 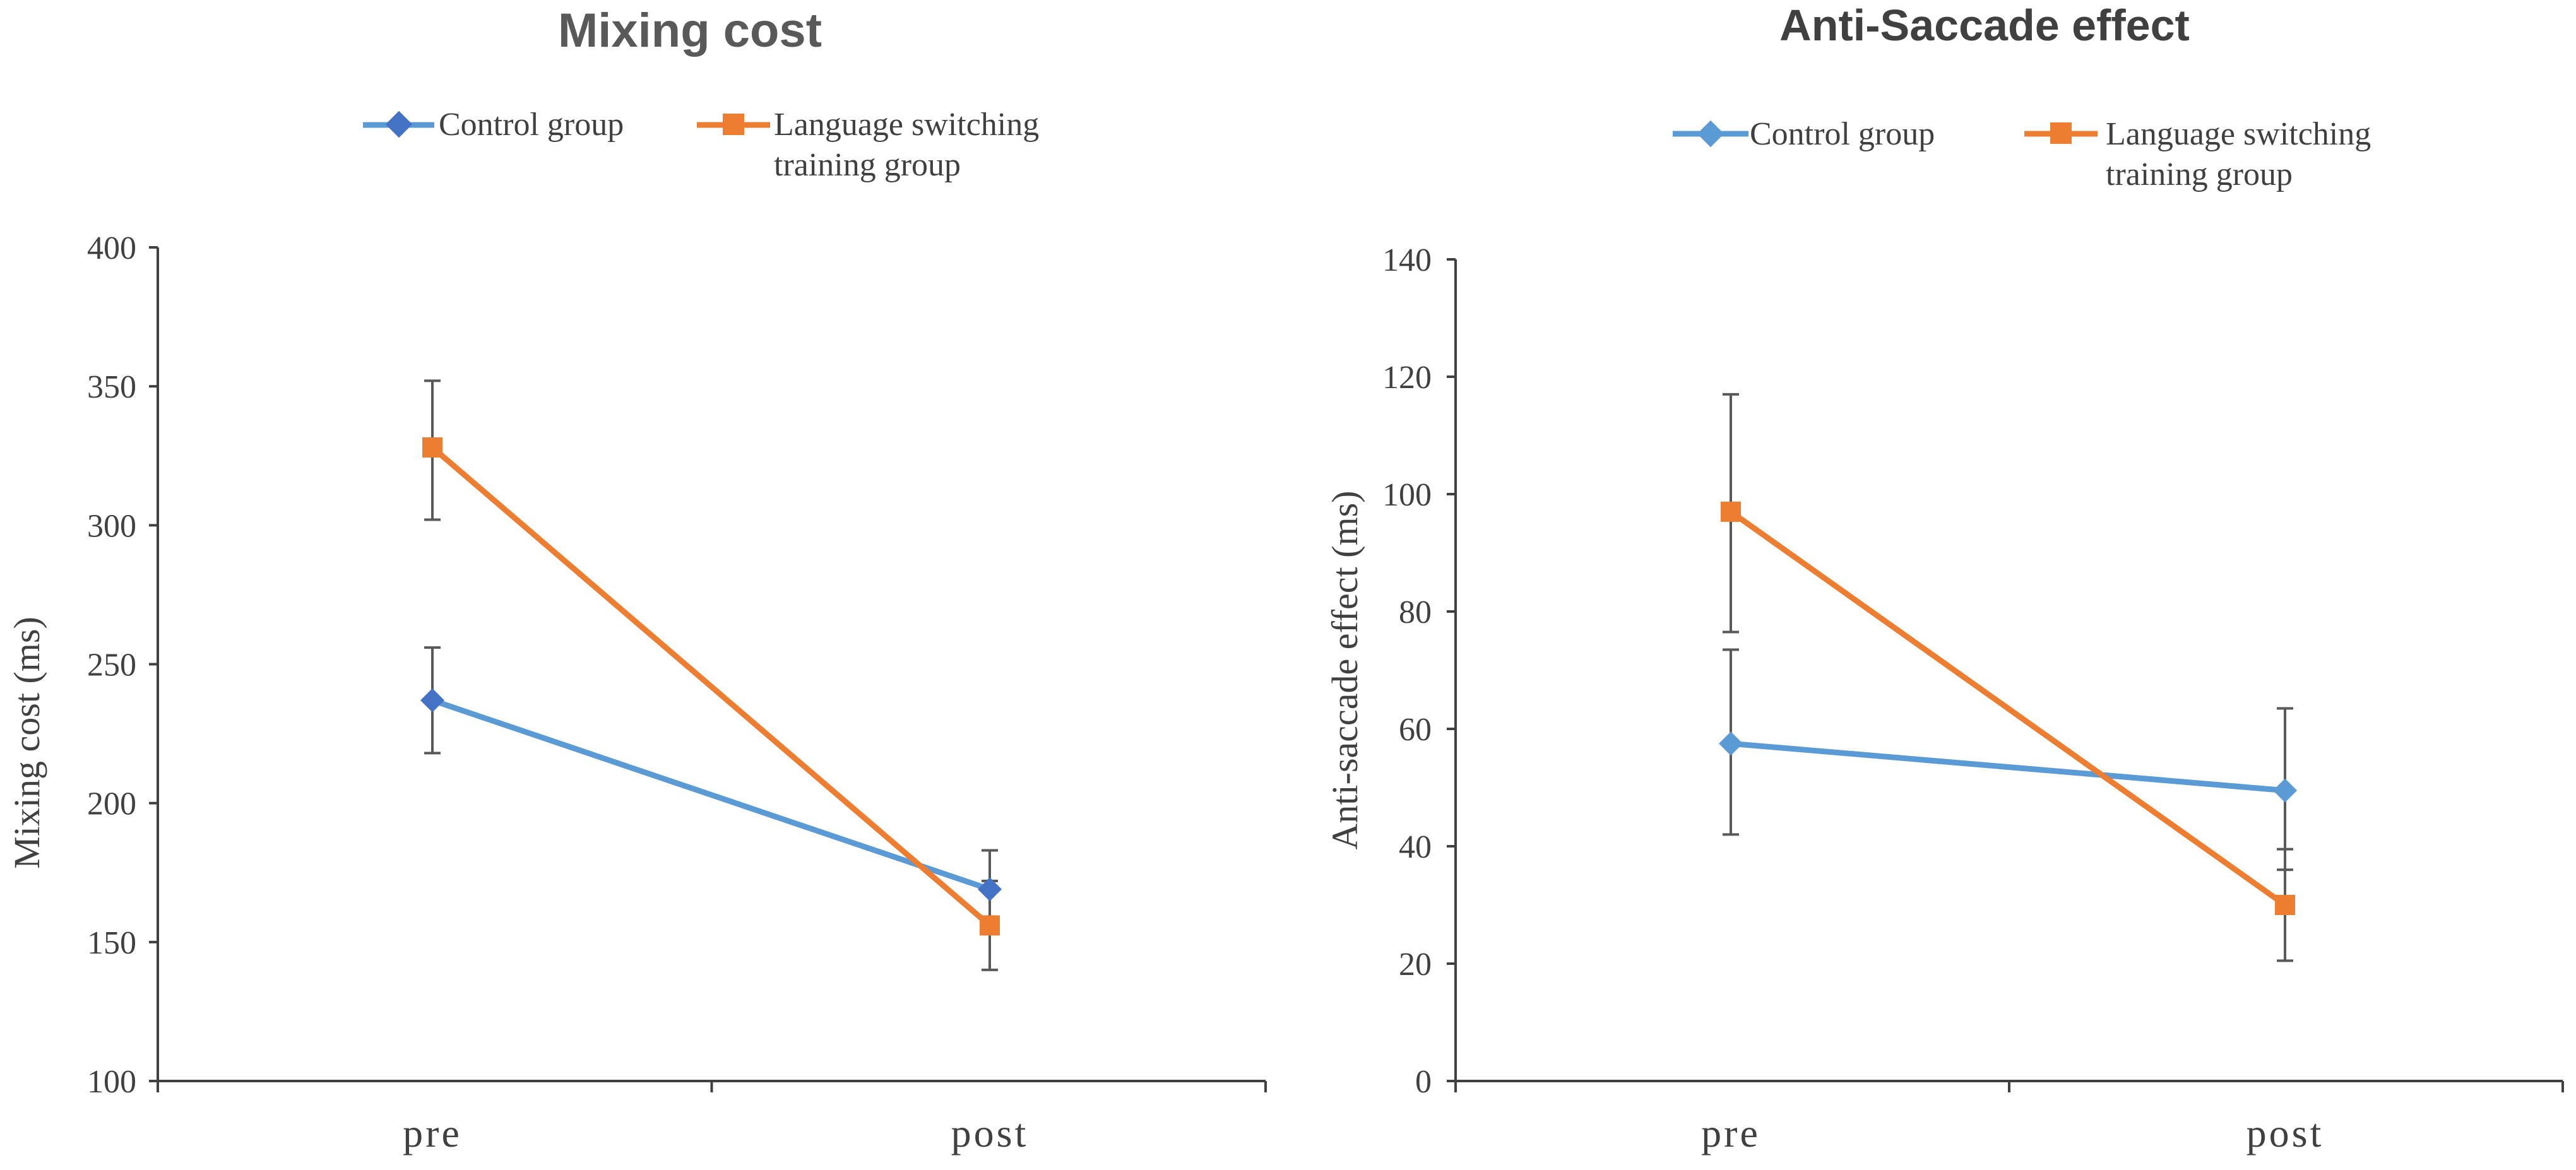 I want to click on y-tick-label: 20, so click(x=1416, y=965).